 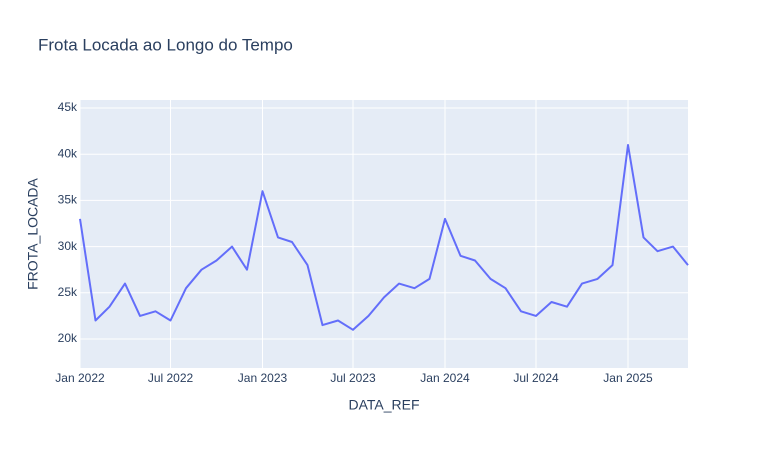 What do you see at coordinates (68, 153) in the screenshot?
I see `y-tick-label: 40k` at bounding box center [68, 153].